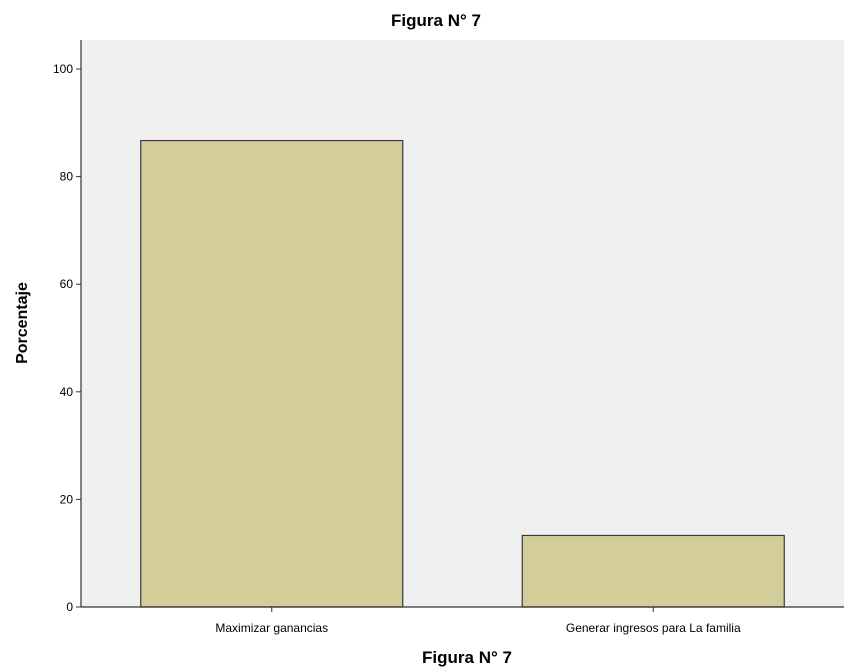 Image resolution: width=844 pixels, height=671 pixels. What do you see at coordinates (67, 338) in the screenshot?
I see `y-axis-ticks: 0 20 40 60 80 100` at bounding box center [67, 338].